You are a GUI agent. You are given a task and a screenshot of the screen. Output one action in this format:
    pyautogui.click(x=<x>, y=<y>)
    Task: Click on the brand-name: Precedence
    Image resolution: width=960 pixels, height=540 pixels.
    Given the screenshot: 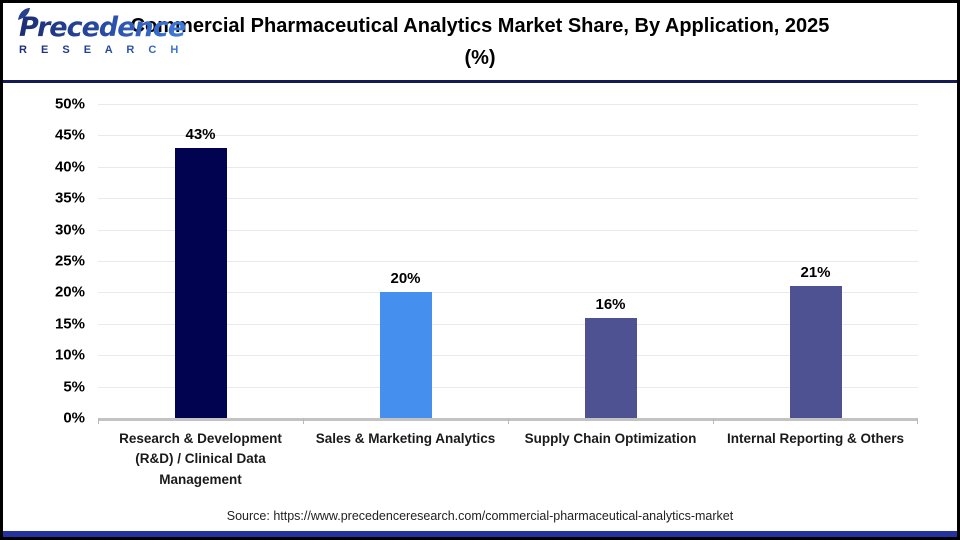 What is the action you would take?
    pyautogui.click(x=102, y=27)
    